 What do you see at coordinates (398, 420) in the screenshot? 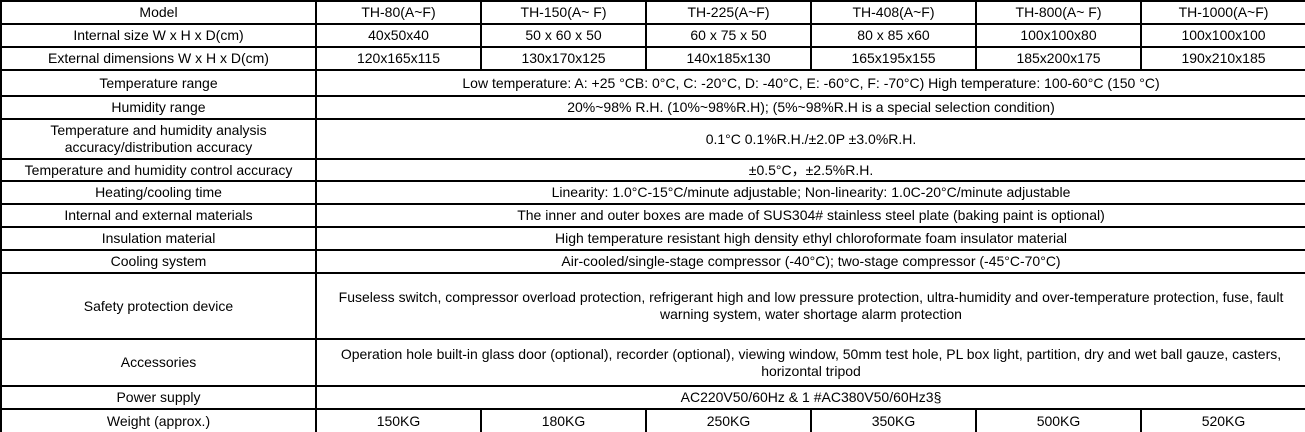
I see `weight-cell: 150KG` at bounding box center [398, 420].